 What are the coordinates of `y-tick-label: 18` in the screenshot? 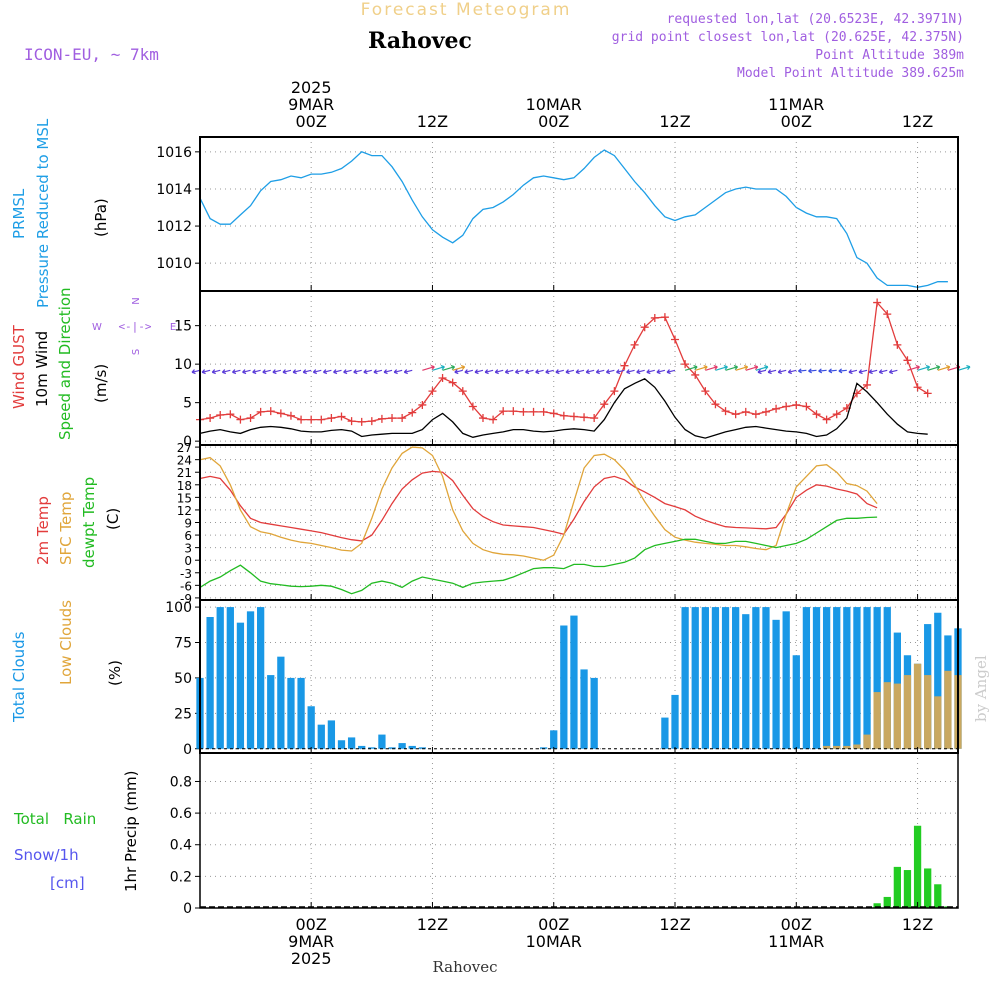 It's located at (184, 486).